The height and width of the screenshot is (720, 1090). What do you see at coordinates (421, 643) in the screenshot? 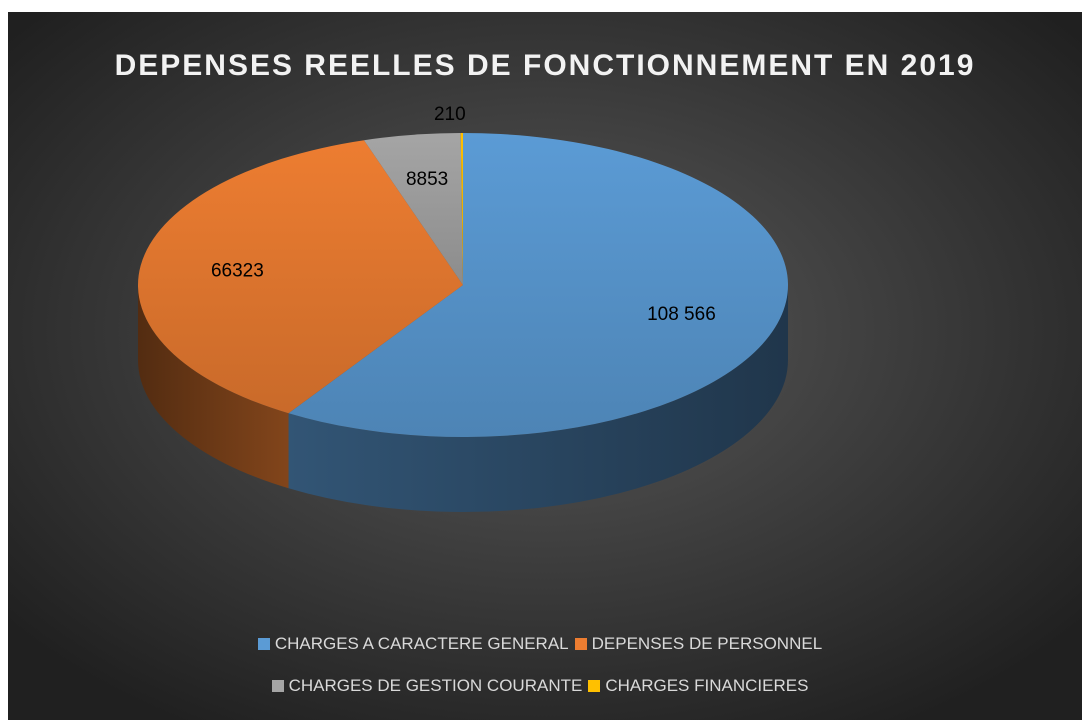
I see `legend-label: CHARGES A CARACTERE GENERAL` at bounding box center [421, 643].